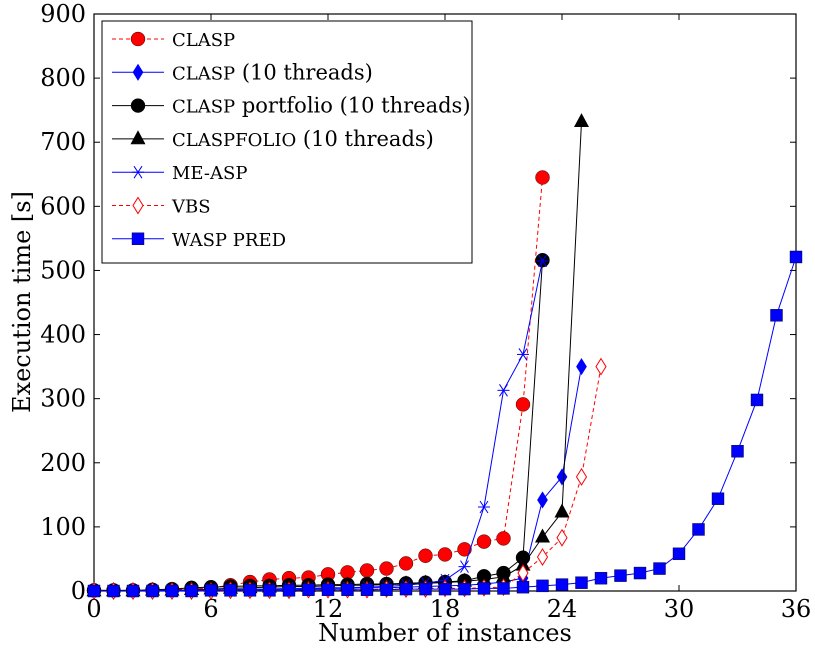  What do you see at coordinates (445, 609) in the screenshot?
I see `x-tick-label: 18` at bounding box center [445, 609].